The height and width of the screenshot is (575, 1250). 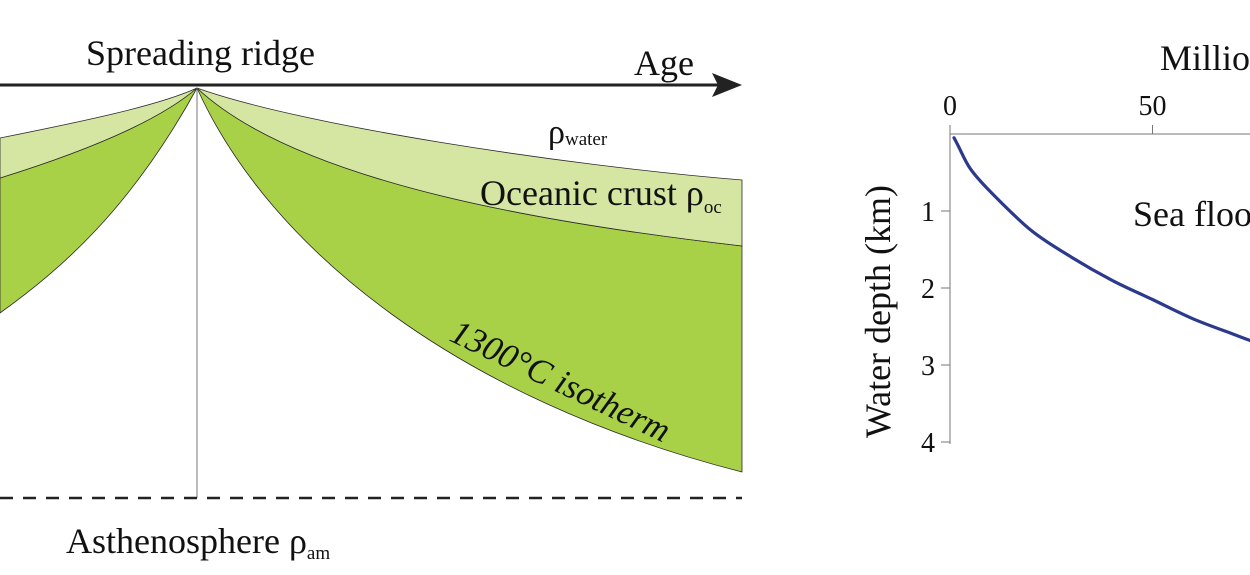 I want to click on y-tick-label: 4, so click(x=928, y=443).